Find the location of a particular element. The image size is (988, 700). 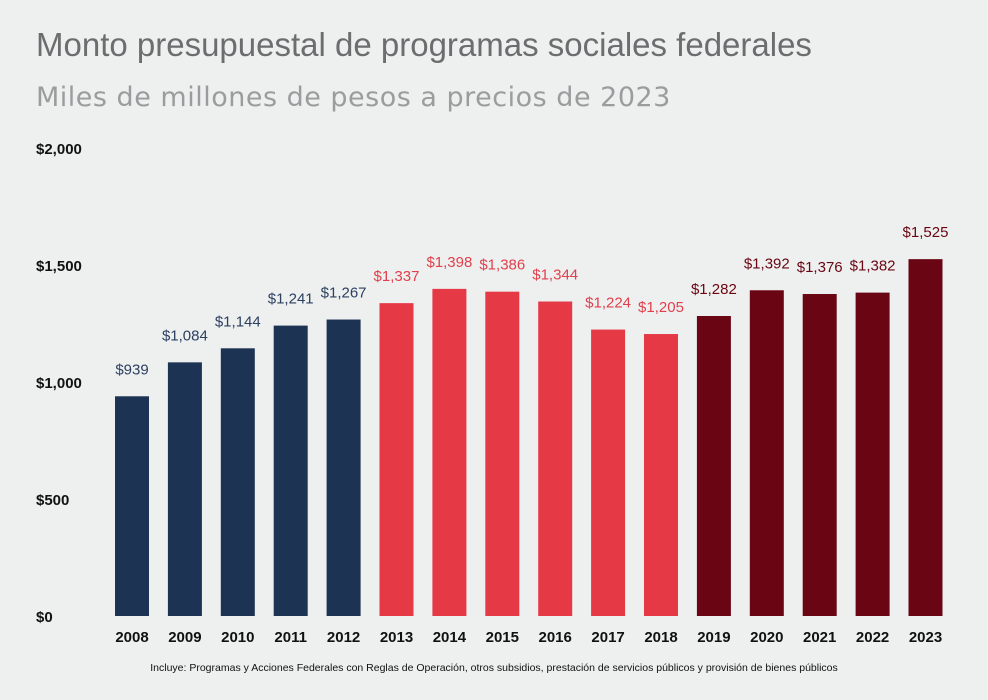

bar-2021 is located at coordinates (819, 455).